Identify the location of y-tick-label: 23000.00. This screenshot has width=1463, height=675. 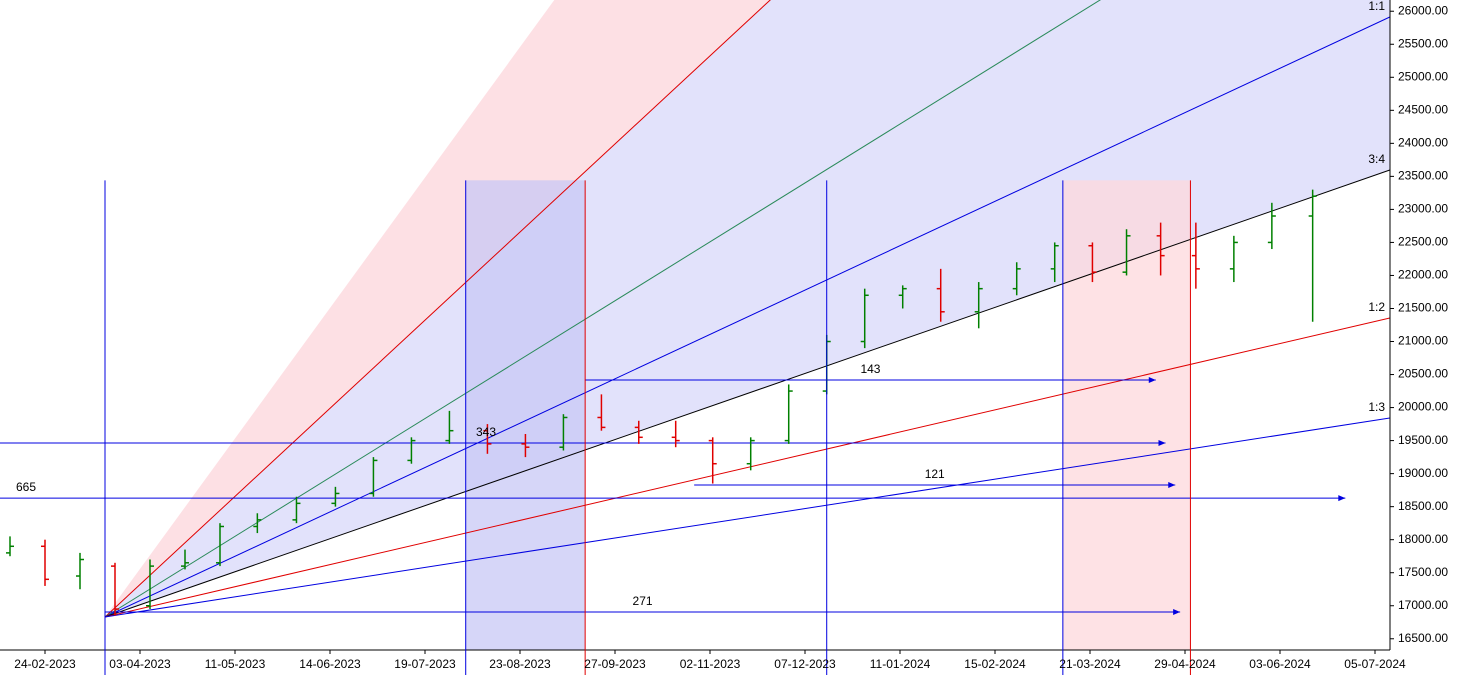
(1423, 209).